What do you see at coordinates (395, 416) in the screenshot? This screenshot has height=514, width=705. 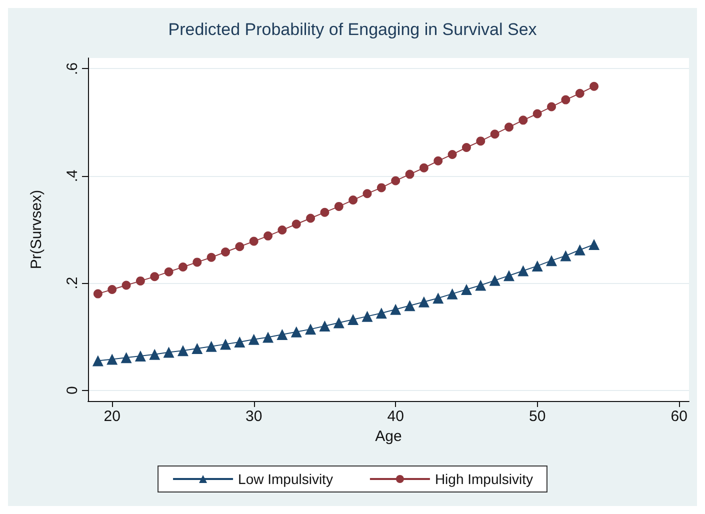 I see `x-tick-label: 40` at bounding box center [395, 416].